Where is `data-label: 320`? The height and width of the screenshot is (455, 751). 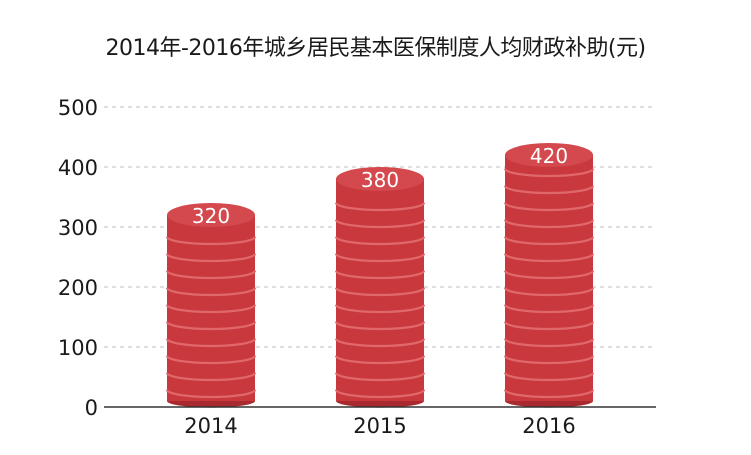
data-label: 320 is located at coordinates (211, 216).